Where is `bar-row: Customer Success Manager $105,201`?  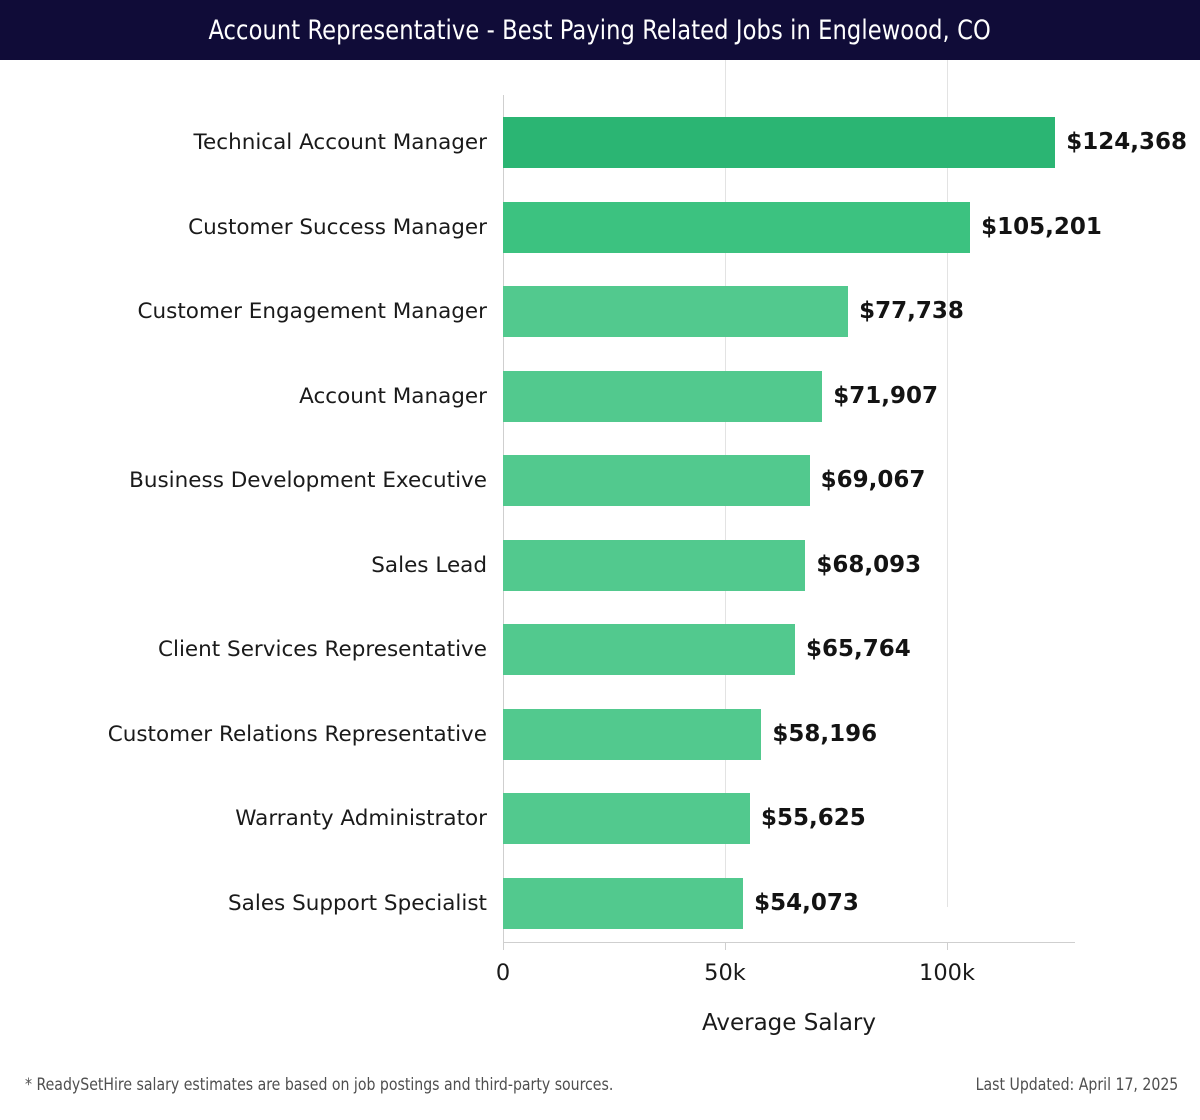
bar-row: Customer Success Manager $105,201 is located at coordinates (600, 227).